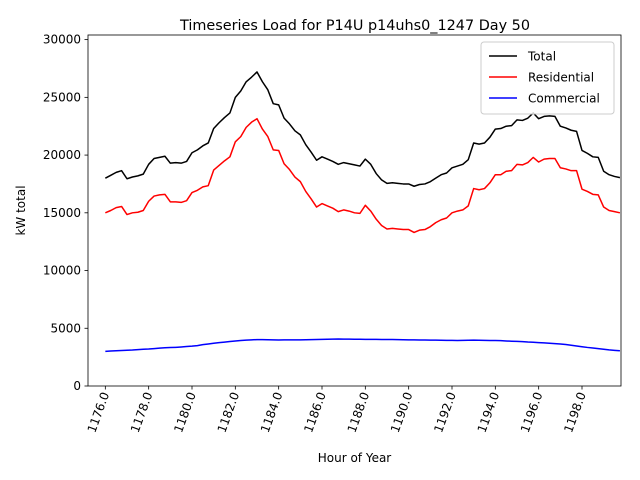  What do you see at coordinates (142, 412) in the screenshot?
I see `x-tick-label: 1178.0` at bounding box center [142, 412].